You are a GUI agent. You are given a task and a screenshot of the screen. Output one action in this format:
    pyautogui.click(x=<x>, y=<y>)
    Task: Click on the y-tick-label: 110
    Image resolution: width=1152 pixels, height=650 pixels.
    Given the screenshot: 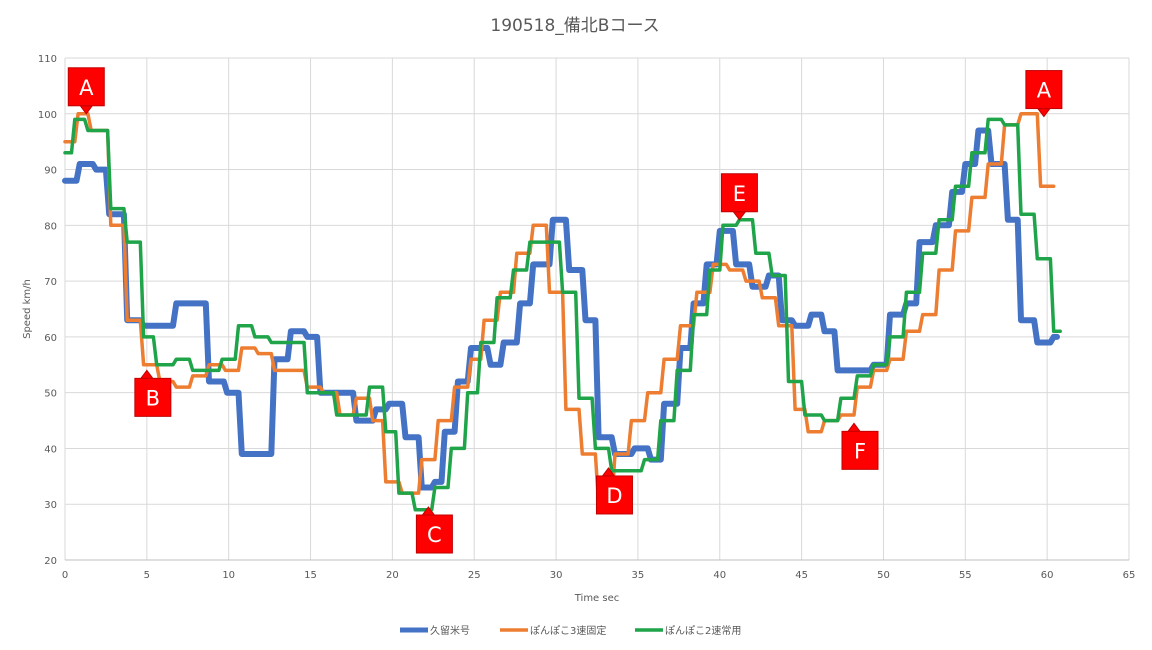 What is the action you would take?
    pyautogui.click(x=47, y=59)
    